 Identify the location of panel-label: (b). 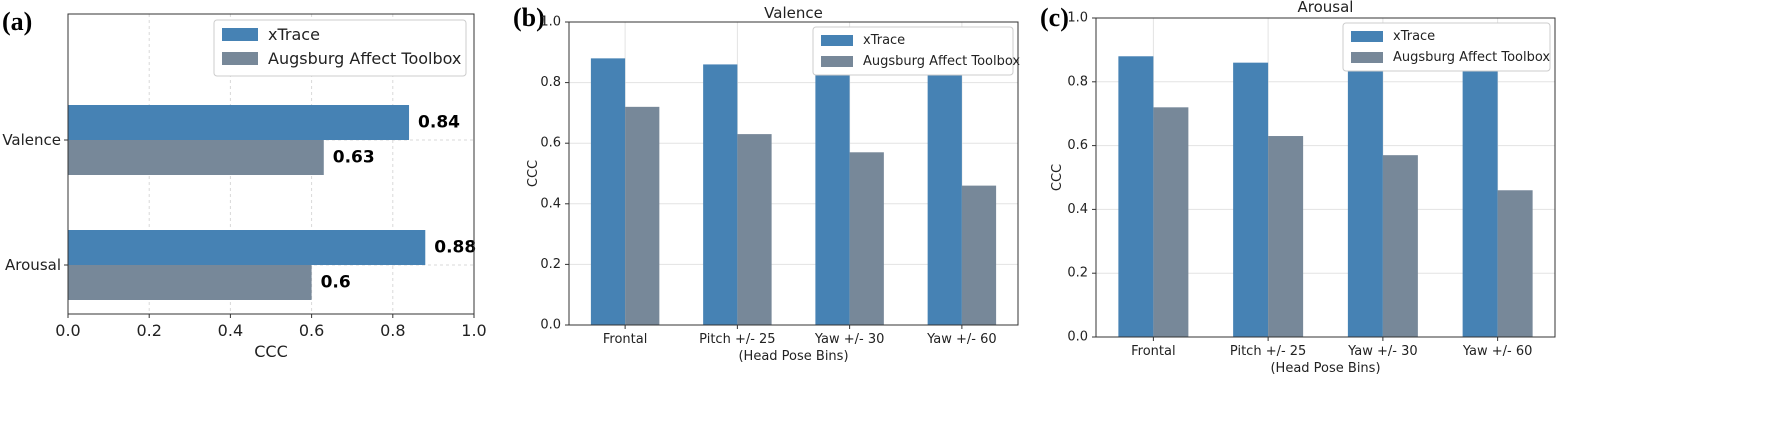
(529, 17).